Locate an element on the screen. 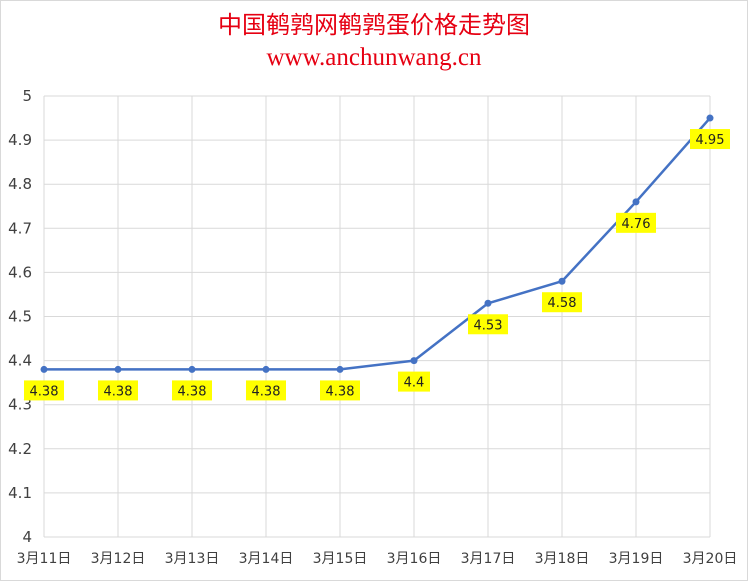 The height and width of the screenshot is (581, 748). y-tick-label: 4.9 is located at coordinates (20, 140).